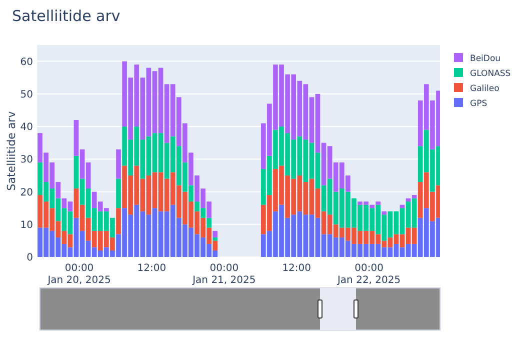 The height and width of the screenshot is (337, 519). I want to click on y-tick-label: 60, so click(26, 62).